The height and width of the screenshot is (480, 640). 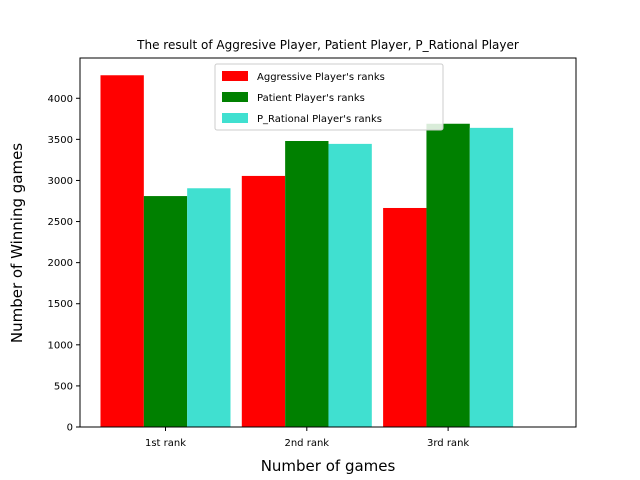 What do you see at coordinates (60, 263) in the screenshot?
I see `y-tick-label: 2000` at bounding box center [60, 263].